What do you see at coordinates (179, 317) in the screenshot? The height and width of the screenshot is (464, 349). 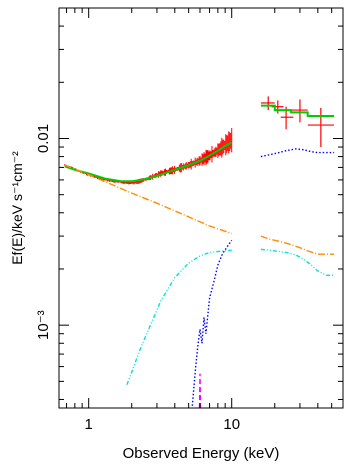 I see `series-cyan-component-line` at bounding box center [179, 317].